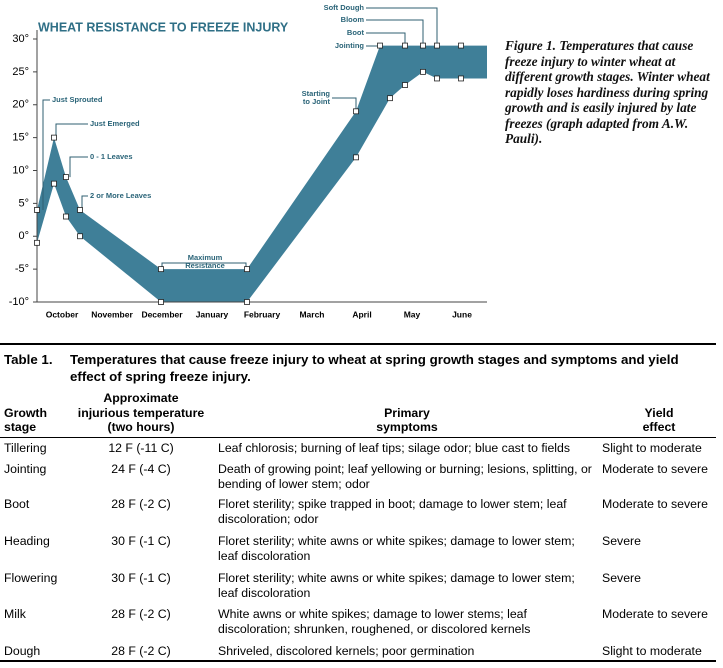 The width and height of the screenshot is (723, 668). Describe the element at coordinates (27, 541) in the screenshot. I see `table-cell: Heading` at that location.